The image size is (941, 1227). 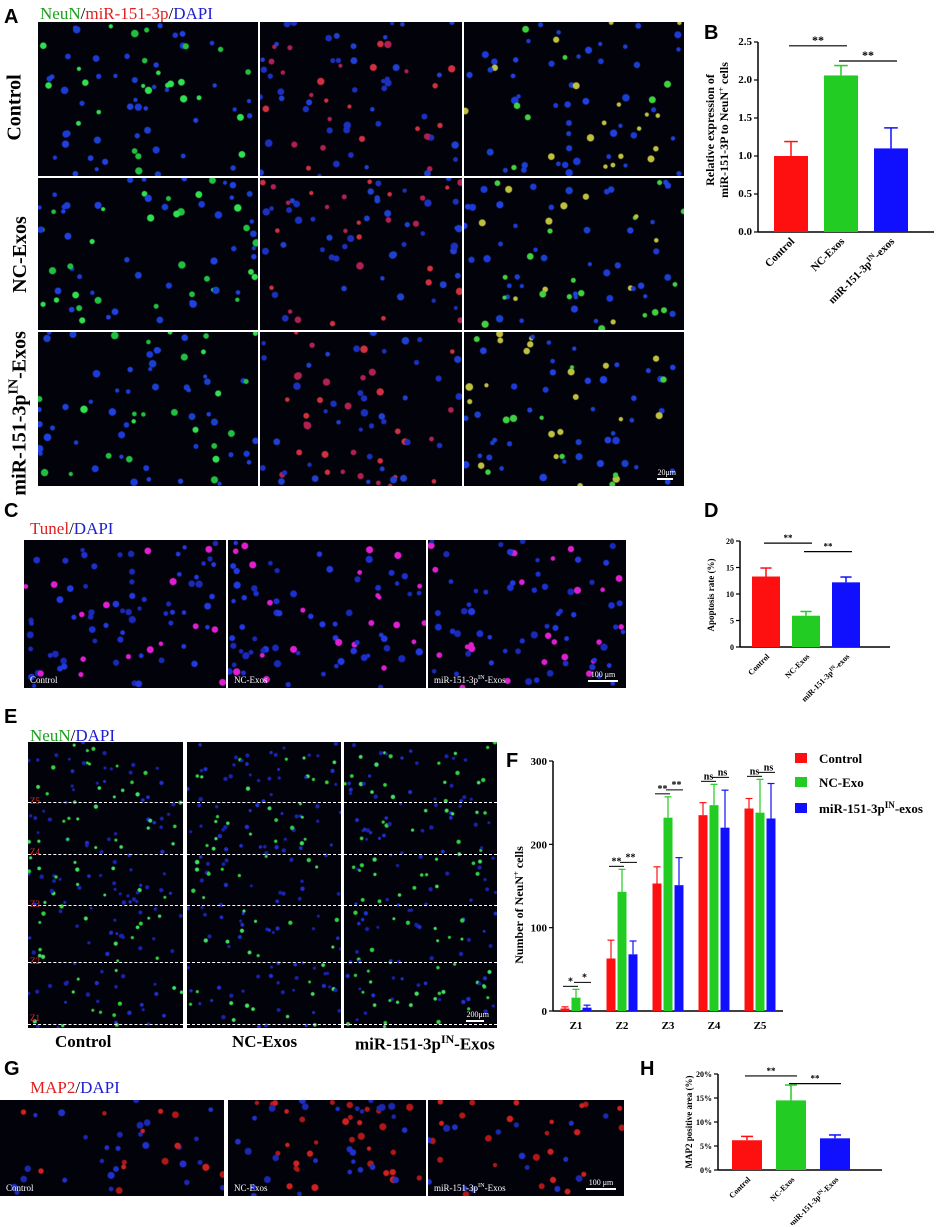 What do you see at coordinates (724, 130) in the screenshot?
I see `y-axis-title-line2: miR-151-3P to NeuN+ cells` at bounding box center [724, 130].